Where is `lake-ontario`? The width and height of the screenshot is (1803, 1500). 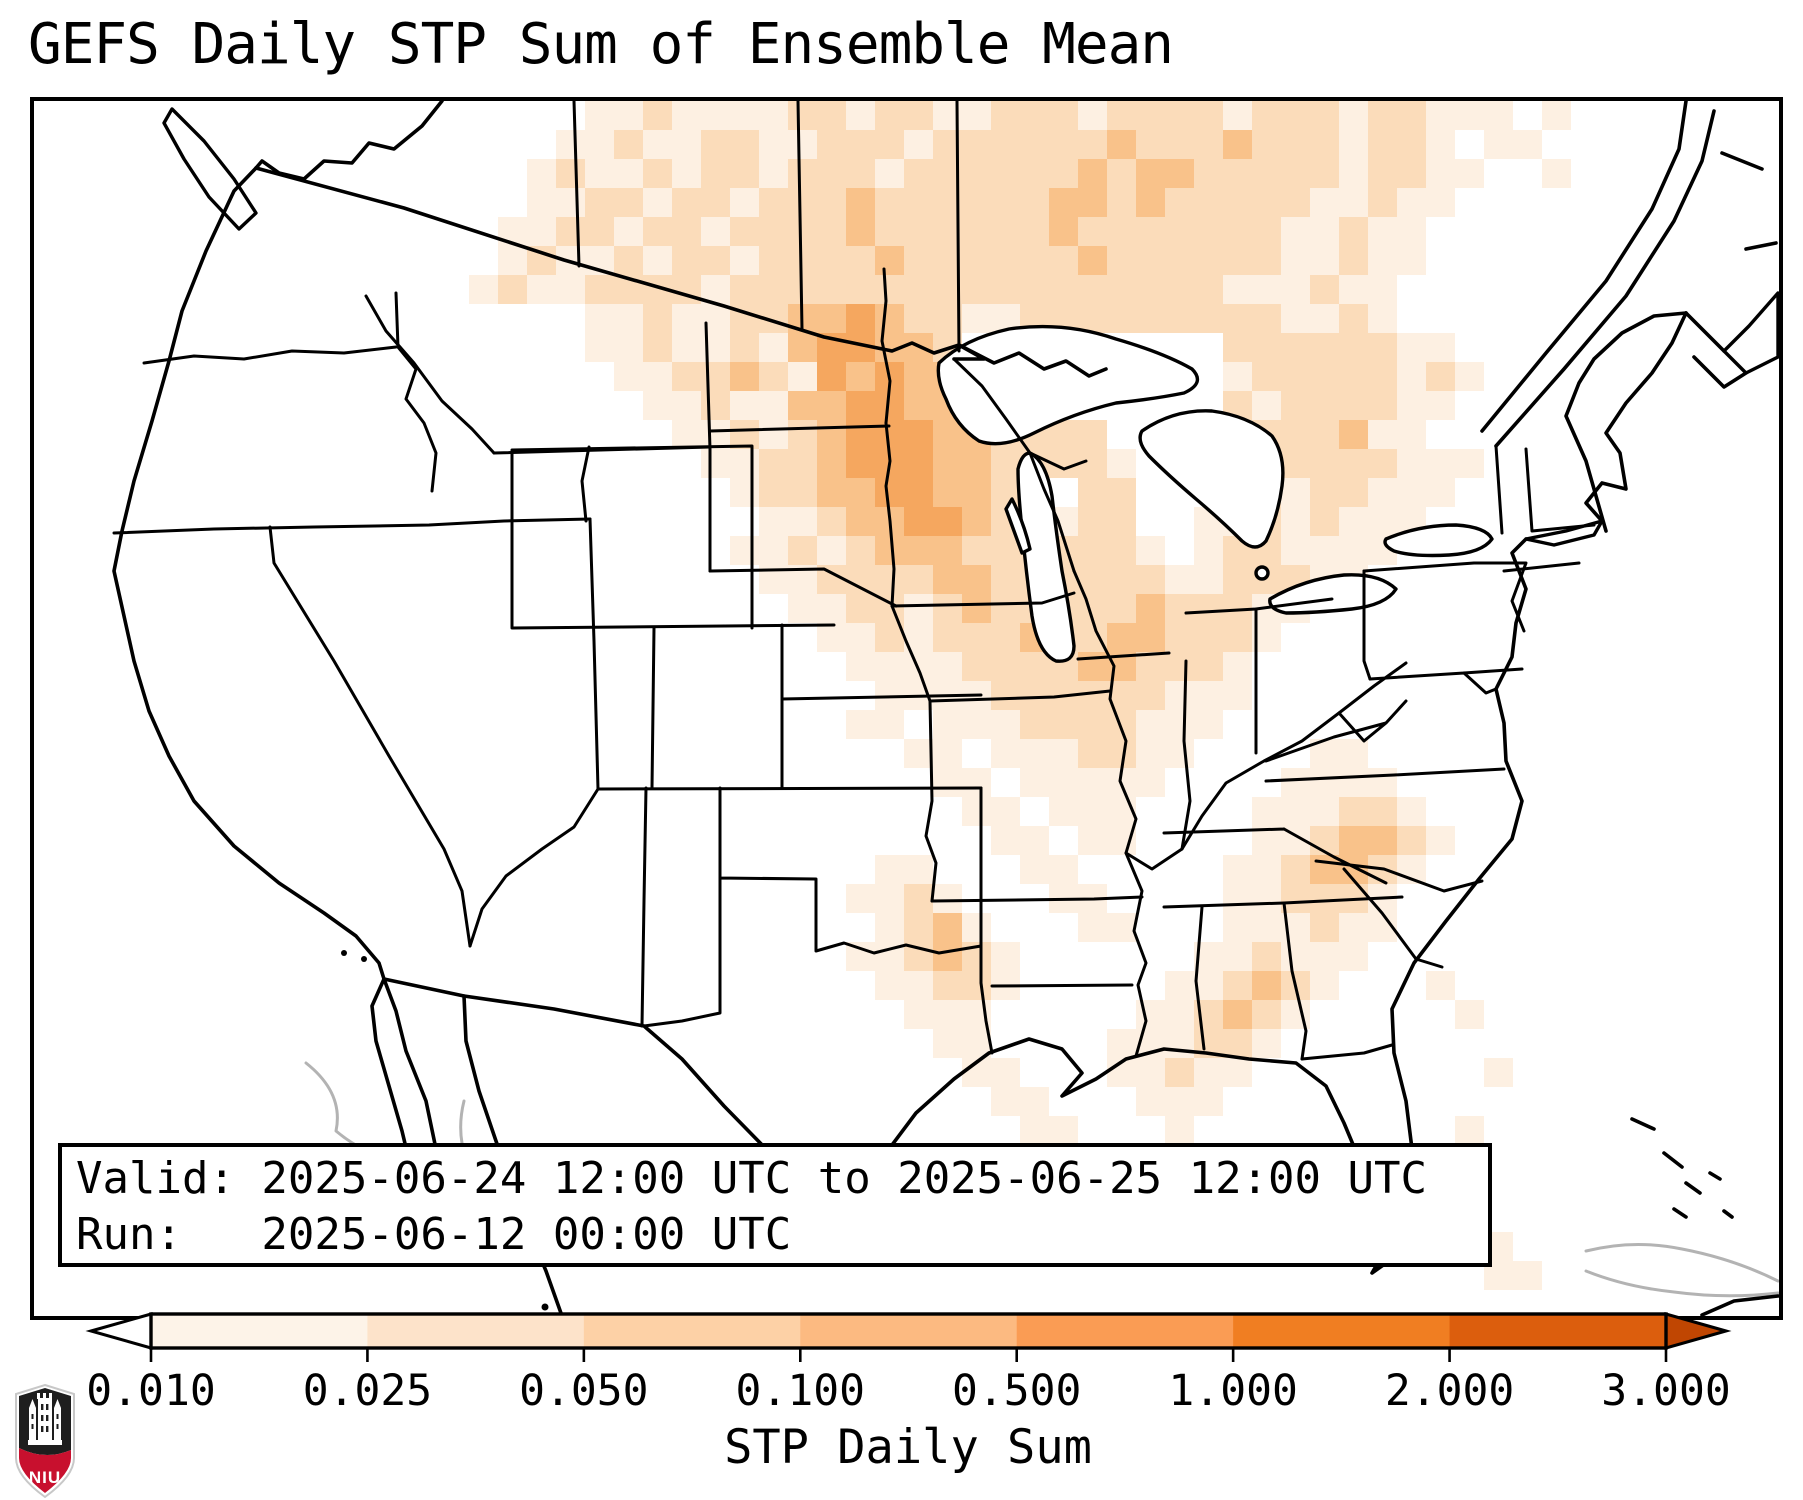
lake-ontario is located at coordinates (1438, 540).